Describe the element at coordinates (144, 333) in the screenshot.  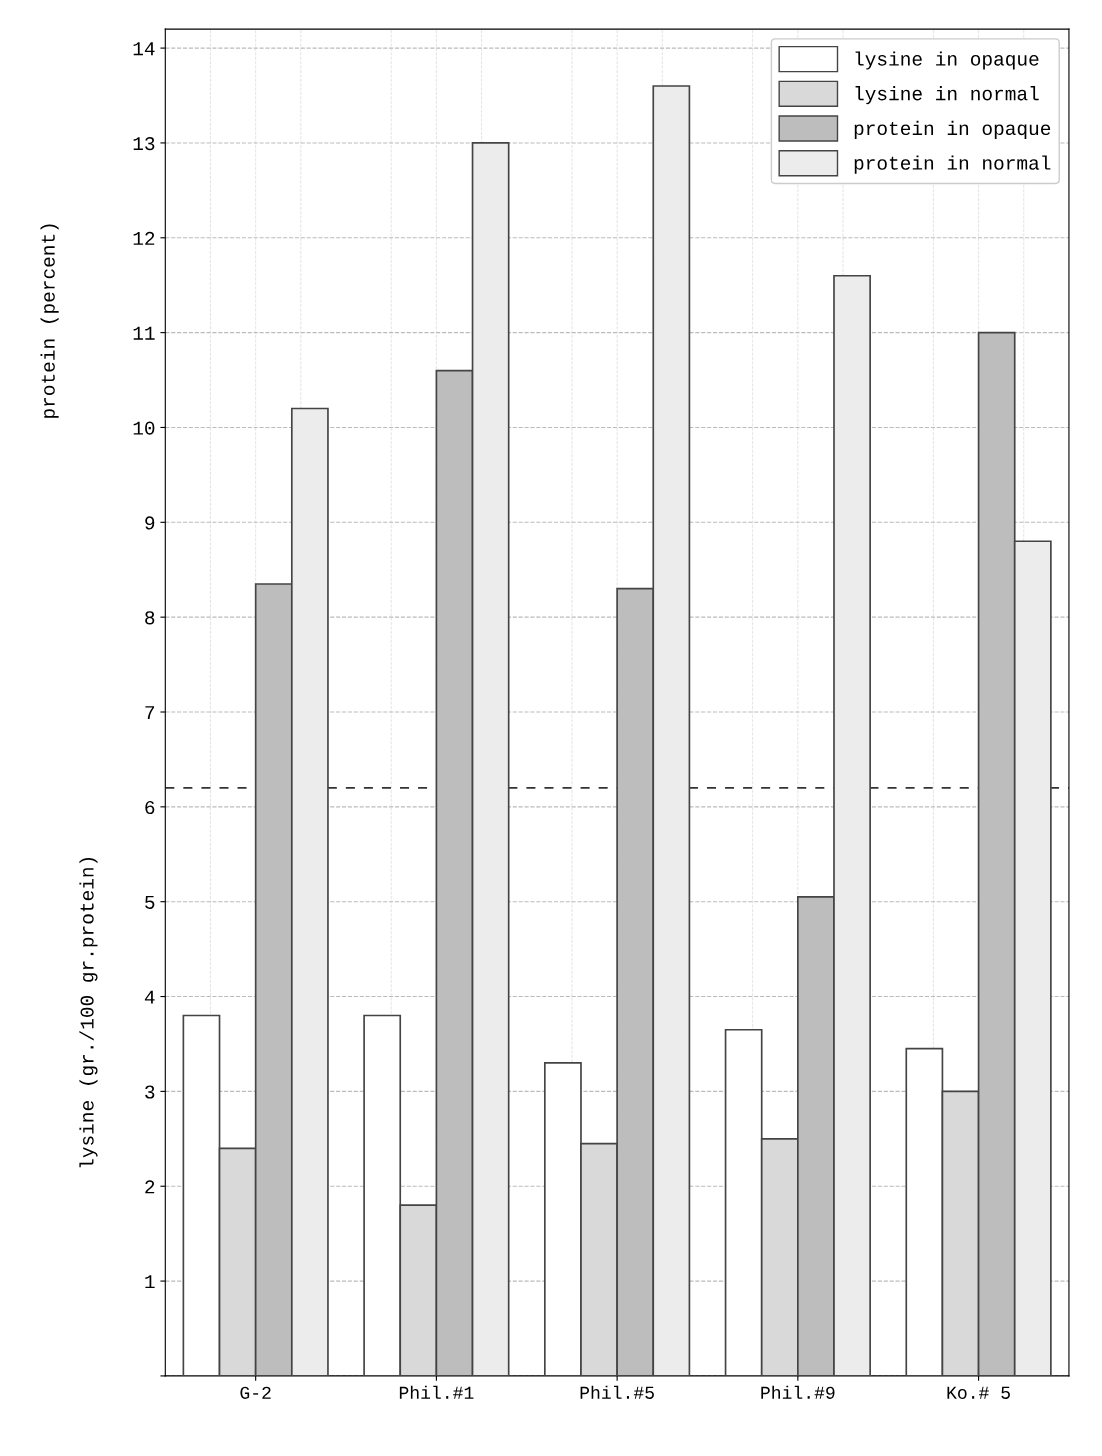
I see `y-tick-label: 11` at that location.